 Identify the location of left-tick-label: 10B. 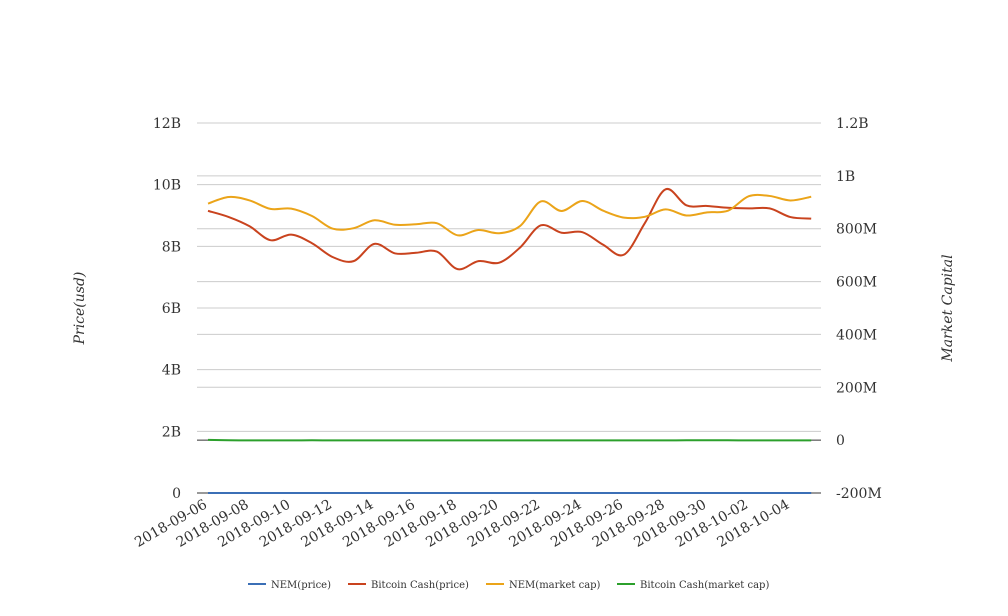
(167, 186).